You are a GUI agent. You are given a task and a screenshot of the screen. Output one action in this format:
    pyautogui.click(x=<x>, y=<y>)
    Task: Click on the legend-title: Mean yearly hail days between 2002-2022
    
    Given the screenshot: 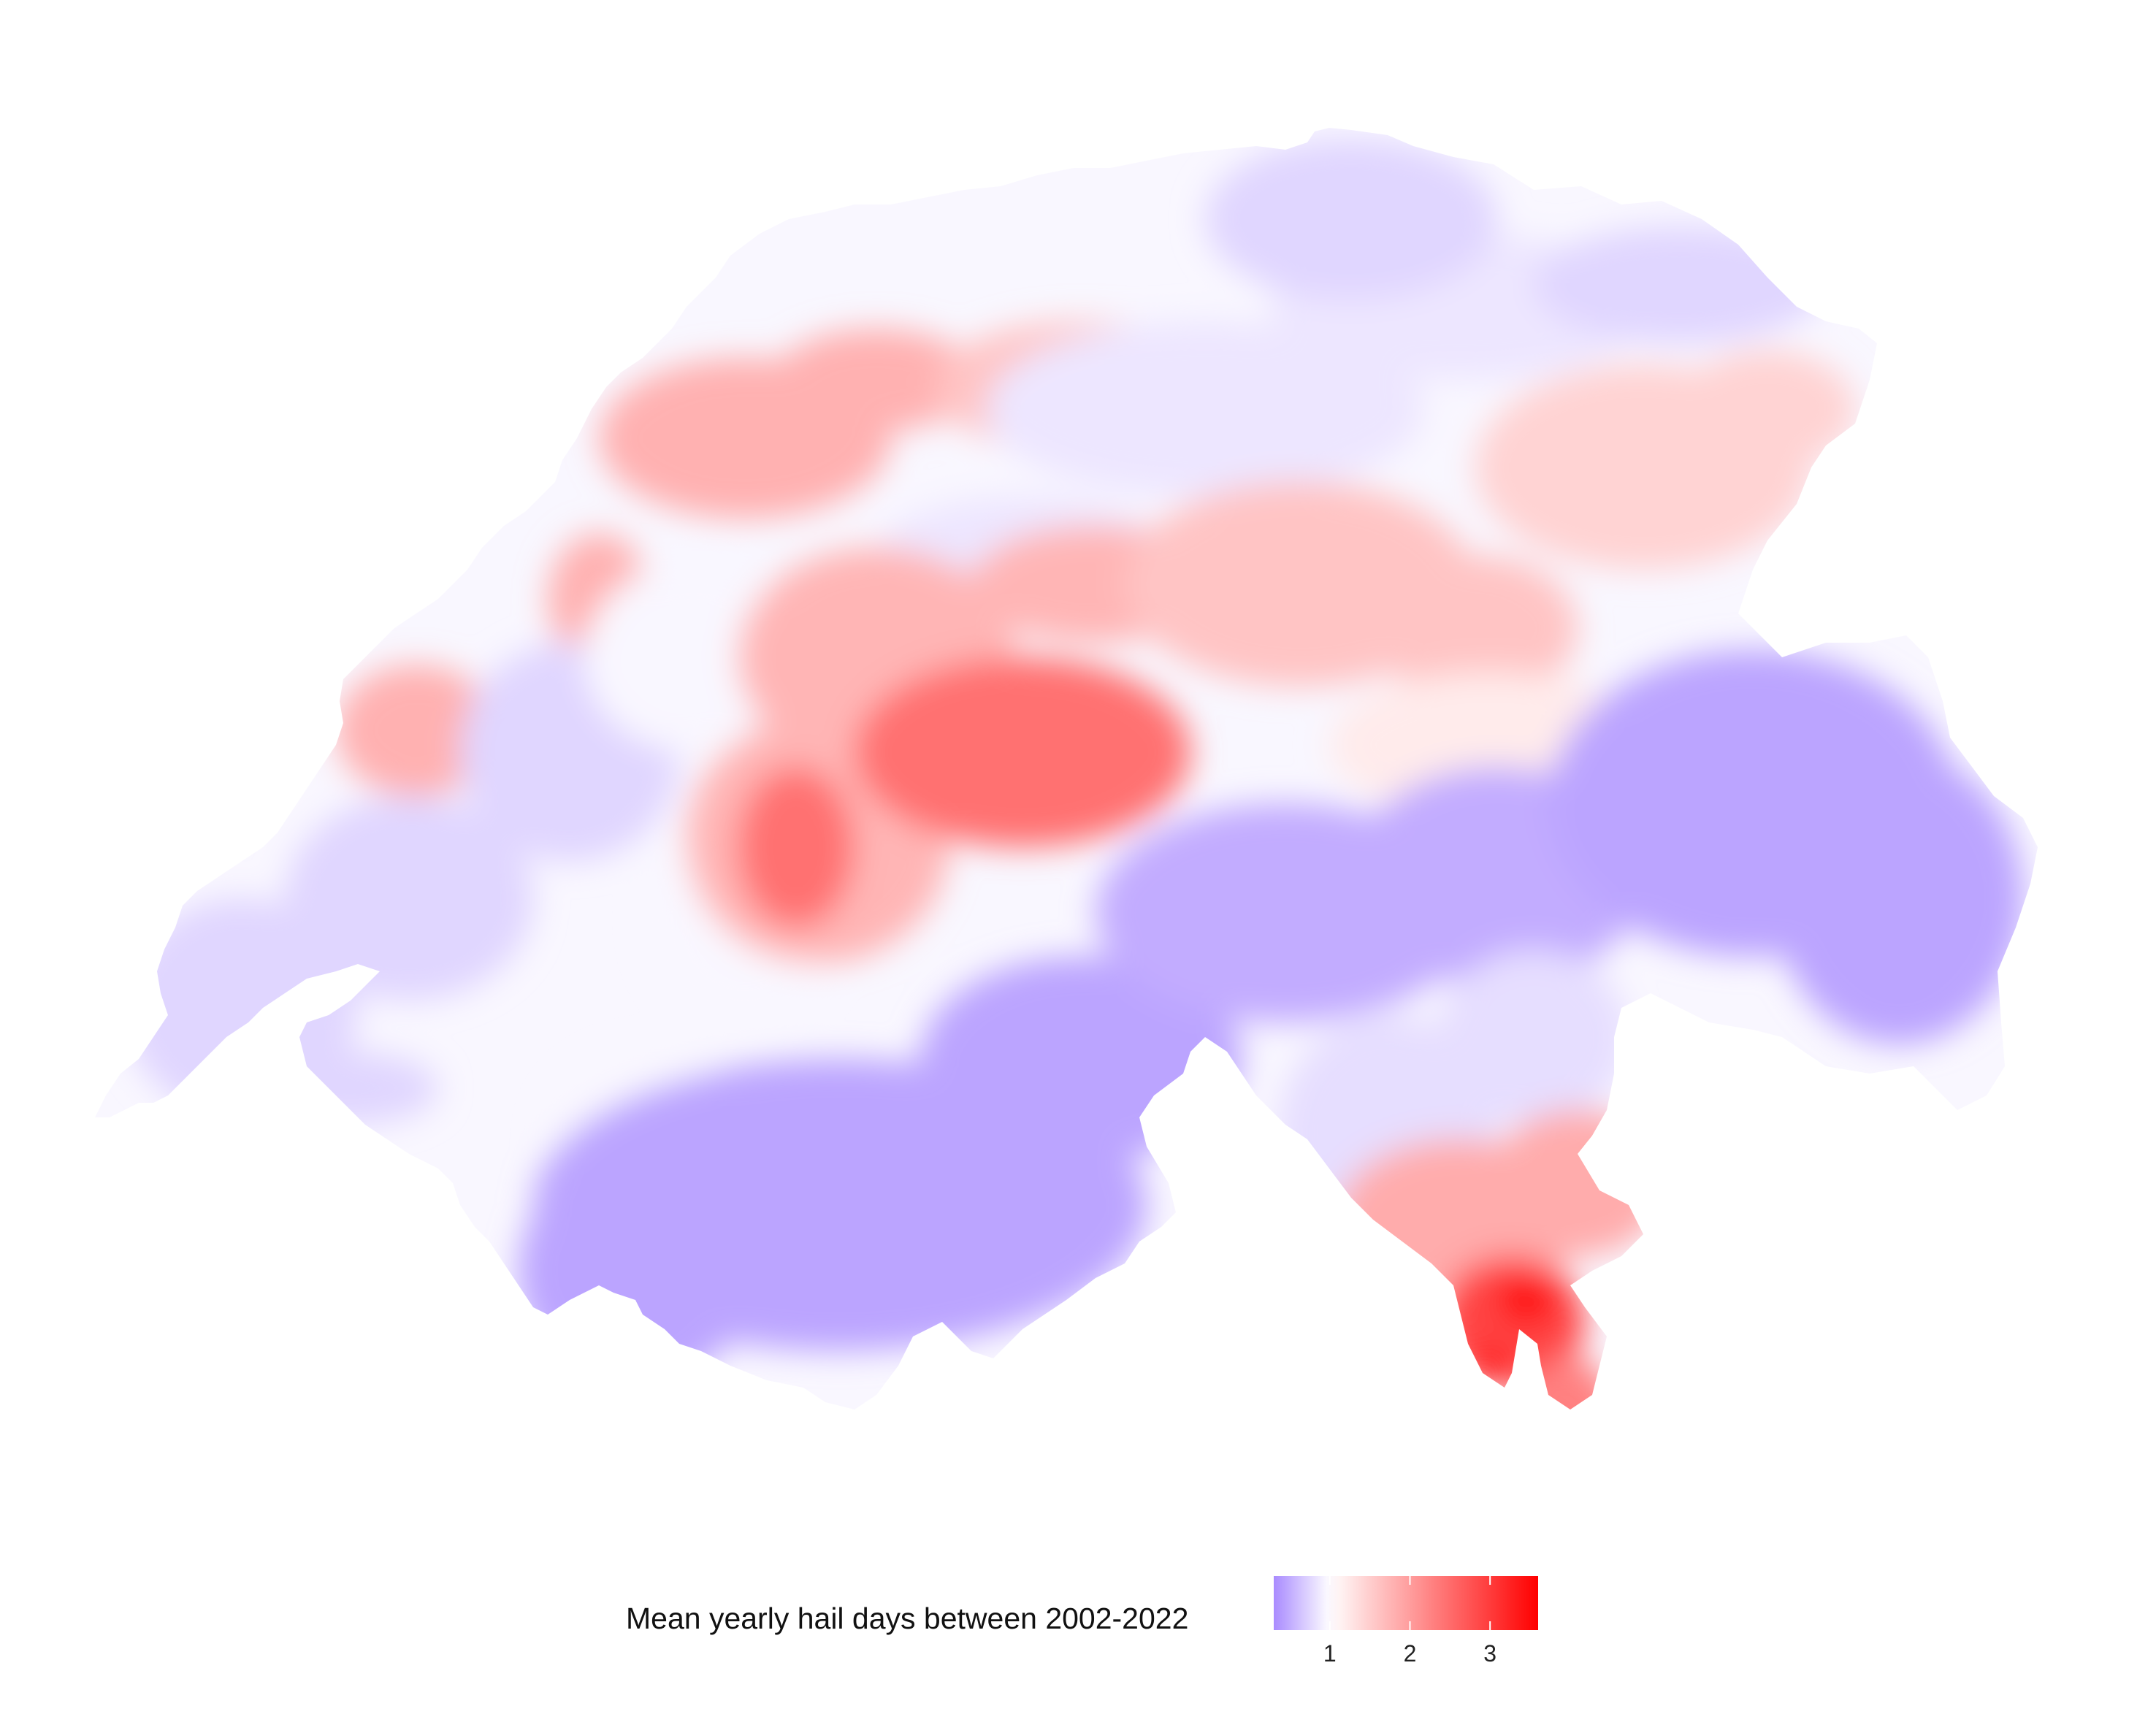 What is the action you would take?
    pyautogui.click(x=908, y=1618)
    